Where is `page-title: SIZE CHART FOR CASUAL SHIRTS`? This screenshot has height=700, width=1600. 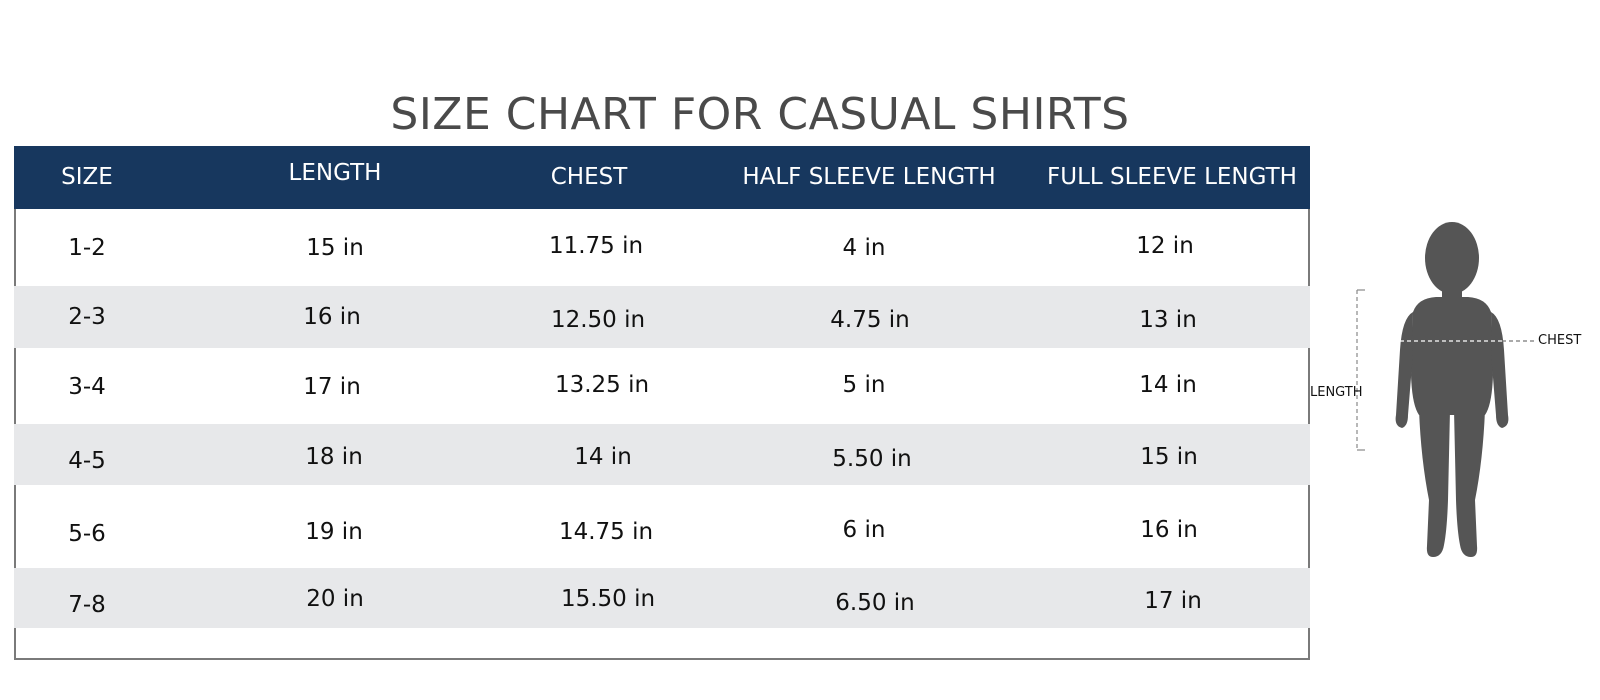 page-title: SIZE CHART FOR CASUAL SHIRTS is located at coordinates (760, 115).